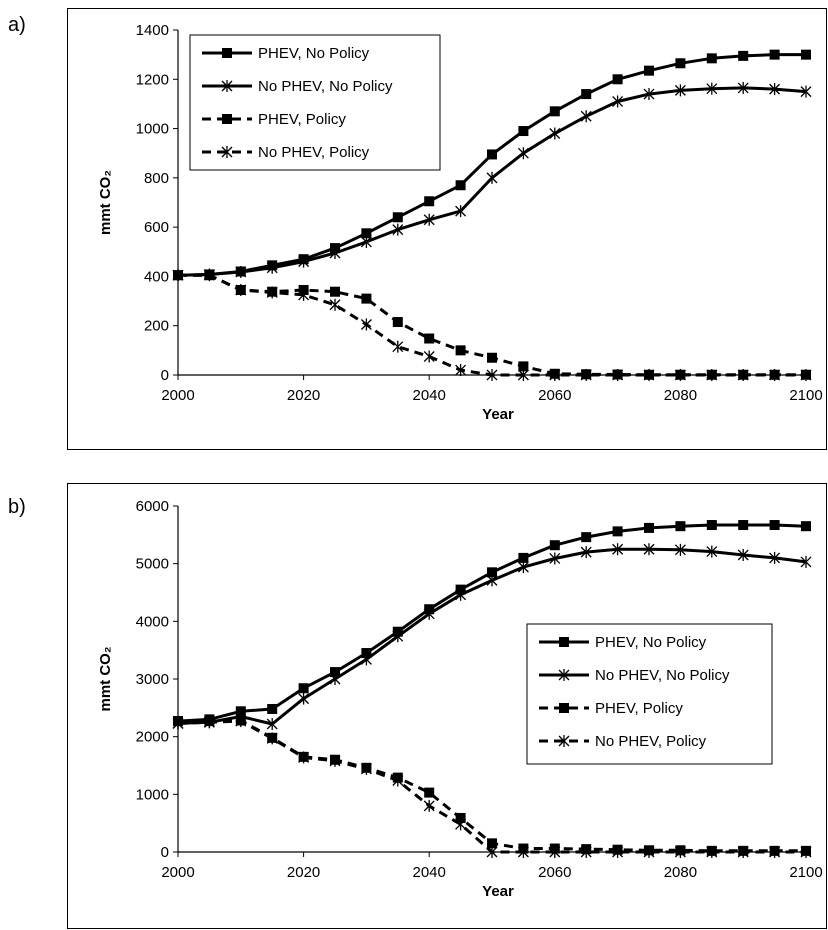 The image size is (828, 930). Describe the element at coordinates (805, 872) in the screenshot. I see `x-tick-label: 2100` at that location.